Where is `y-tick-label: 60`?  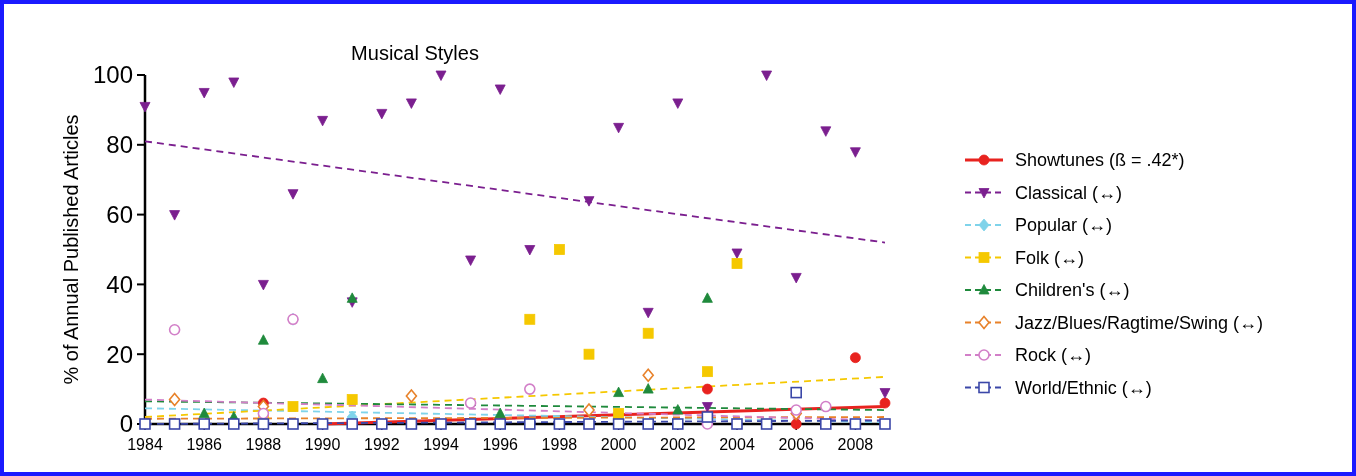
y-tick-label: 60 is located at coordinates (119, 214).